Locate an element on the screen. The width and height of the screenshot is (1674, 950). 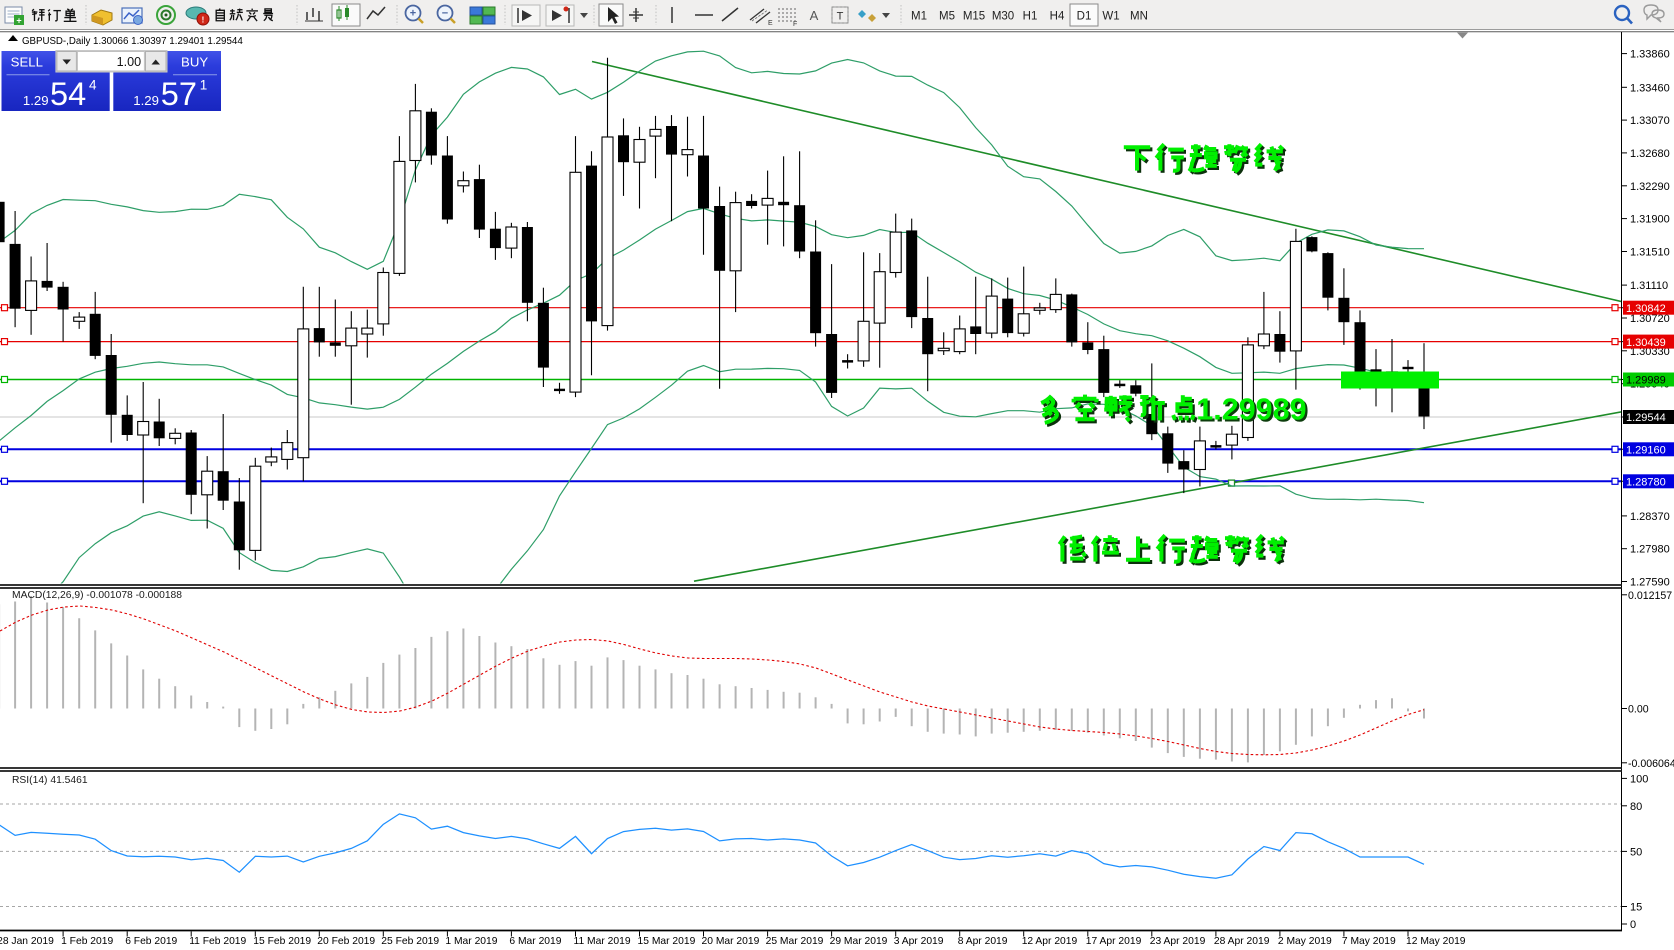
svg-text: 1.33070 is located at coordinates (1650, 121).